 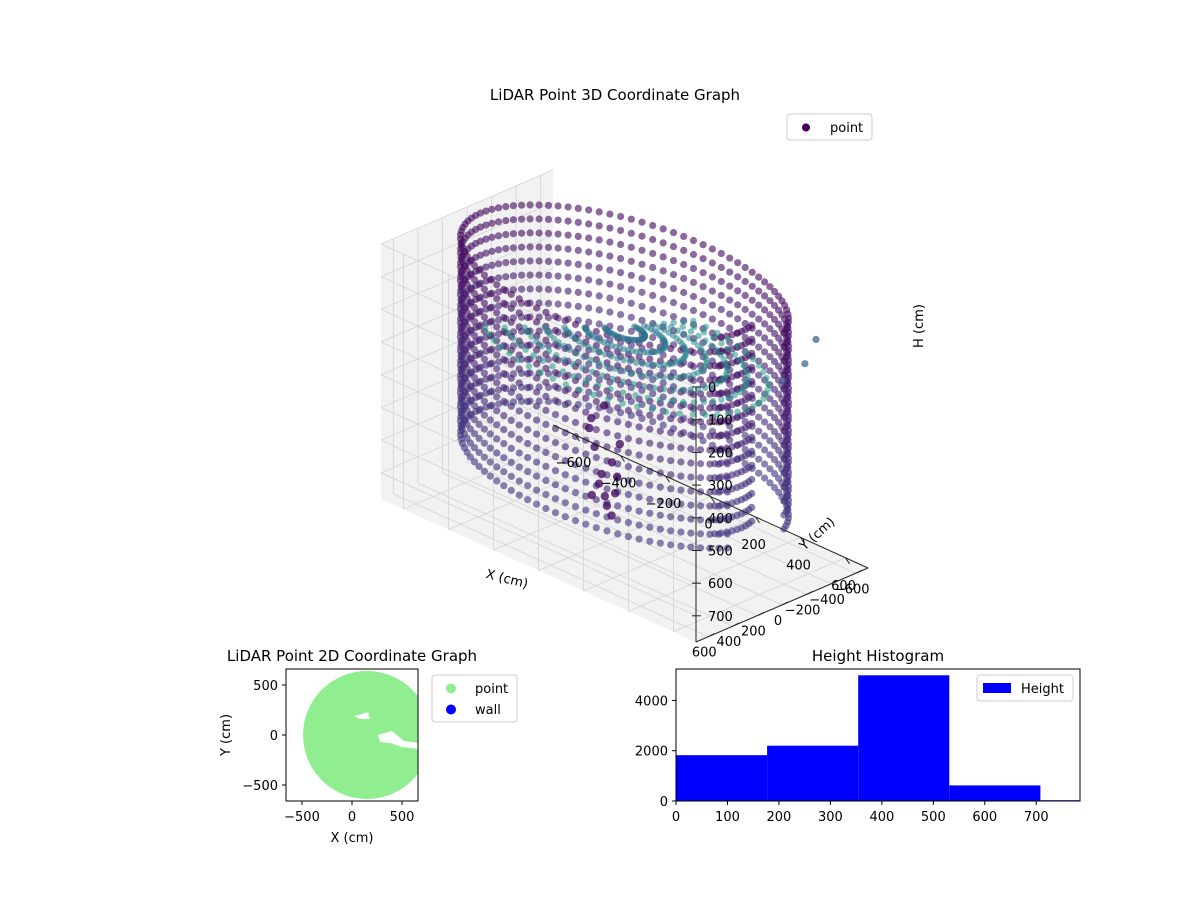 I want to click on x-tick-label: −200, so click(x=664, y=504).